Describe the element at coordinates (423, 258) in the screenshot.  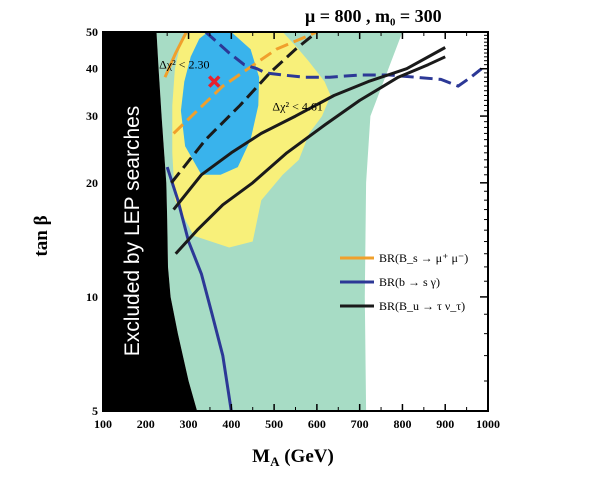
I see `legend-label-br-b-s: BR(B_s → μ⁺ μ⁻)` at that location.